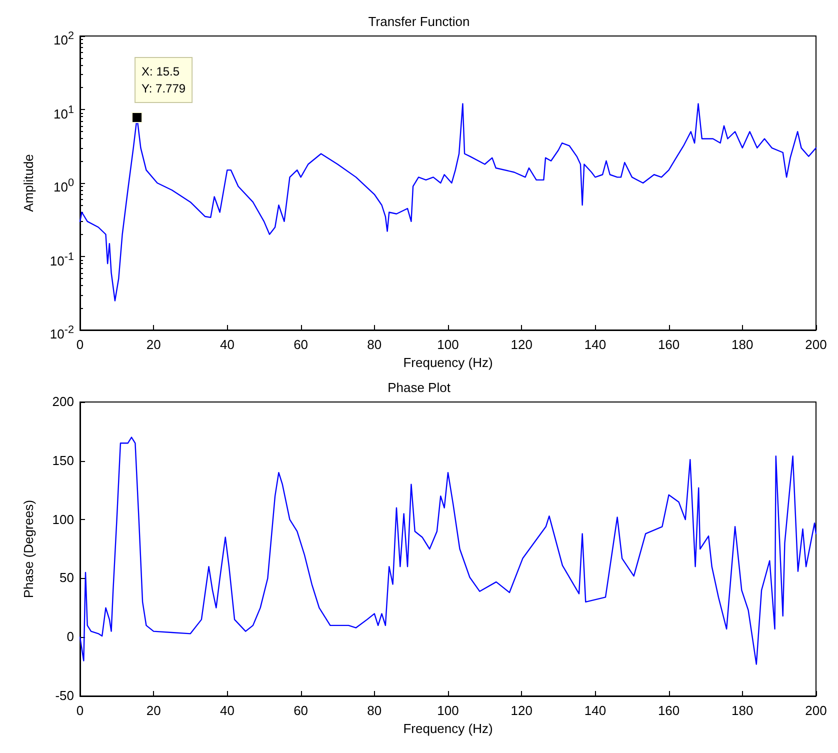 Image resolution: width=838 pixels, height=753 pixels. Describe the element at coordinates (63, 402) in the screenshot. I see `y-tick-label: 200` at that location.